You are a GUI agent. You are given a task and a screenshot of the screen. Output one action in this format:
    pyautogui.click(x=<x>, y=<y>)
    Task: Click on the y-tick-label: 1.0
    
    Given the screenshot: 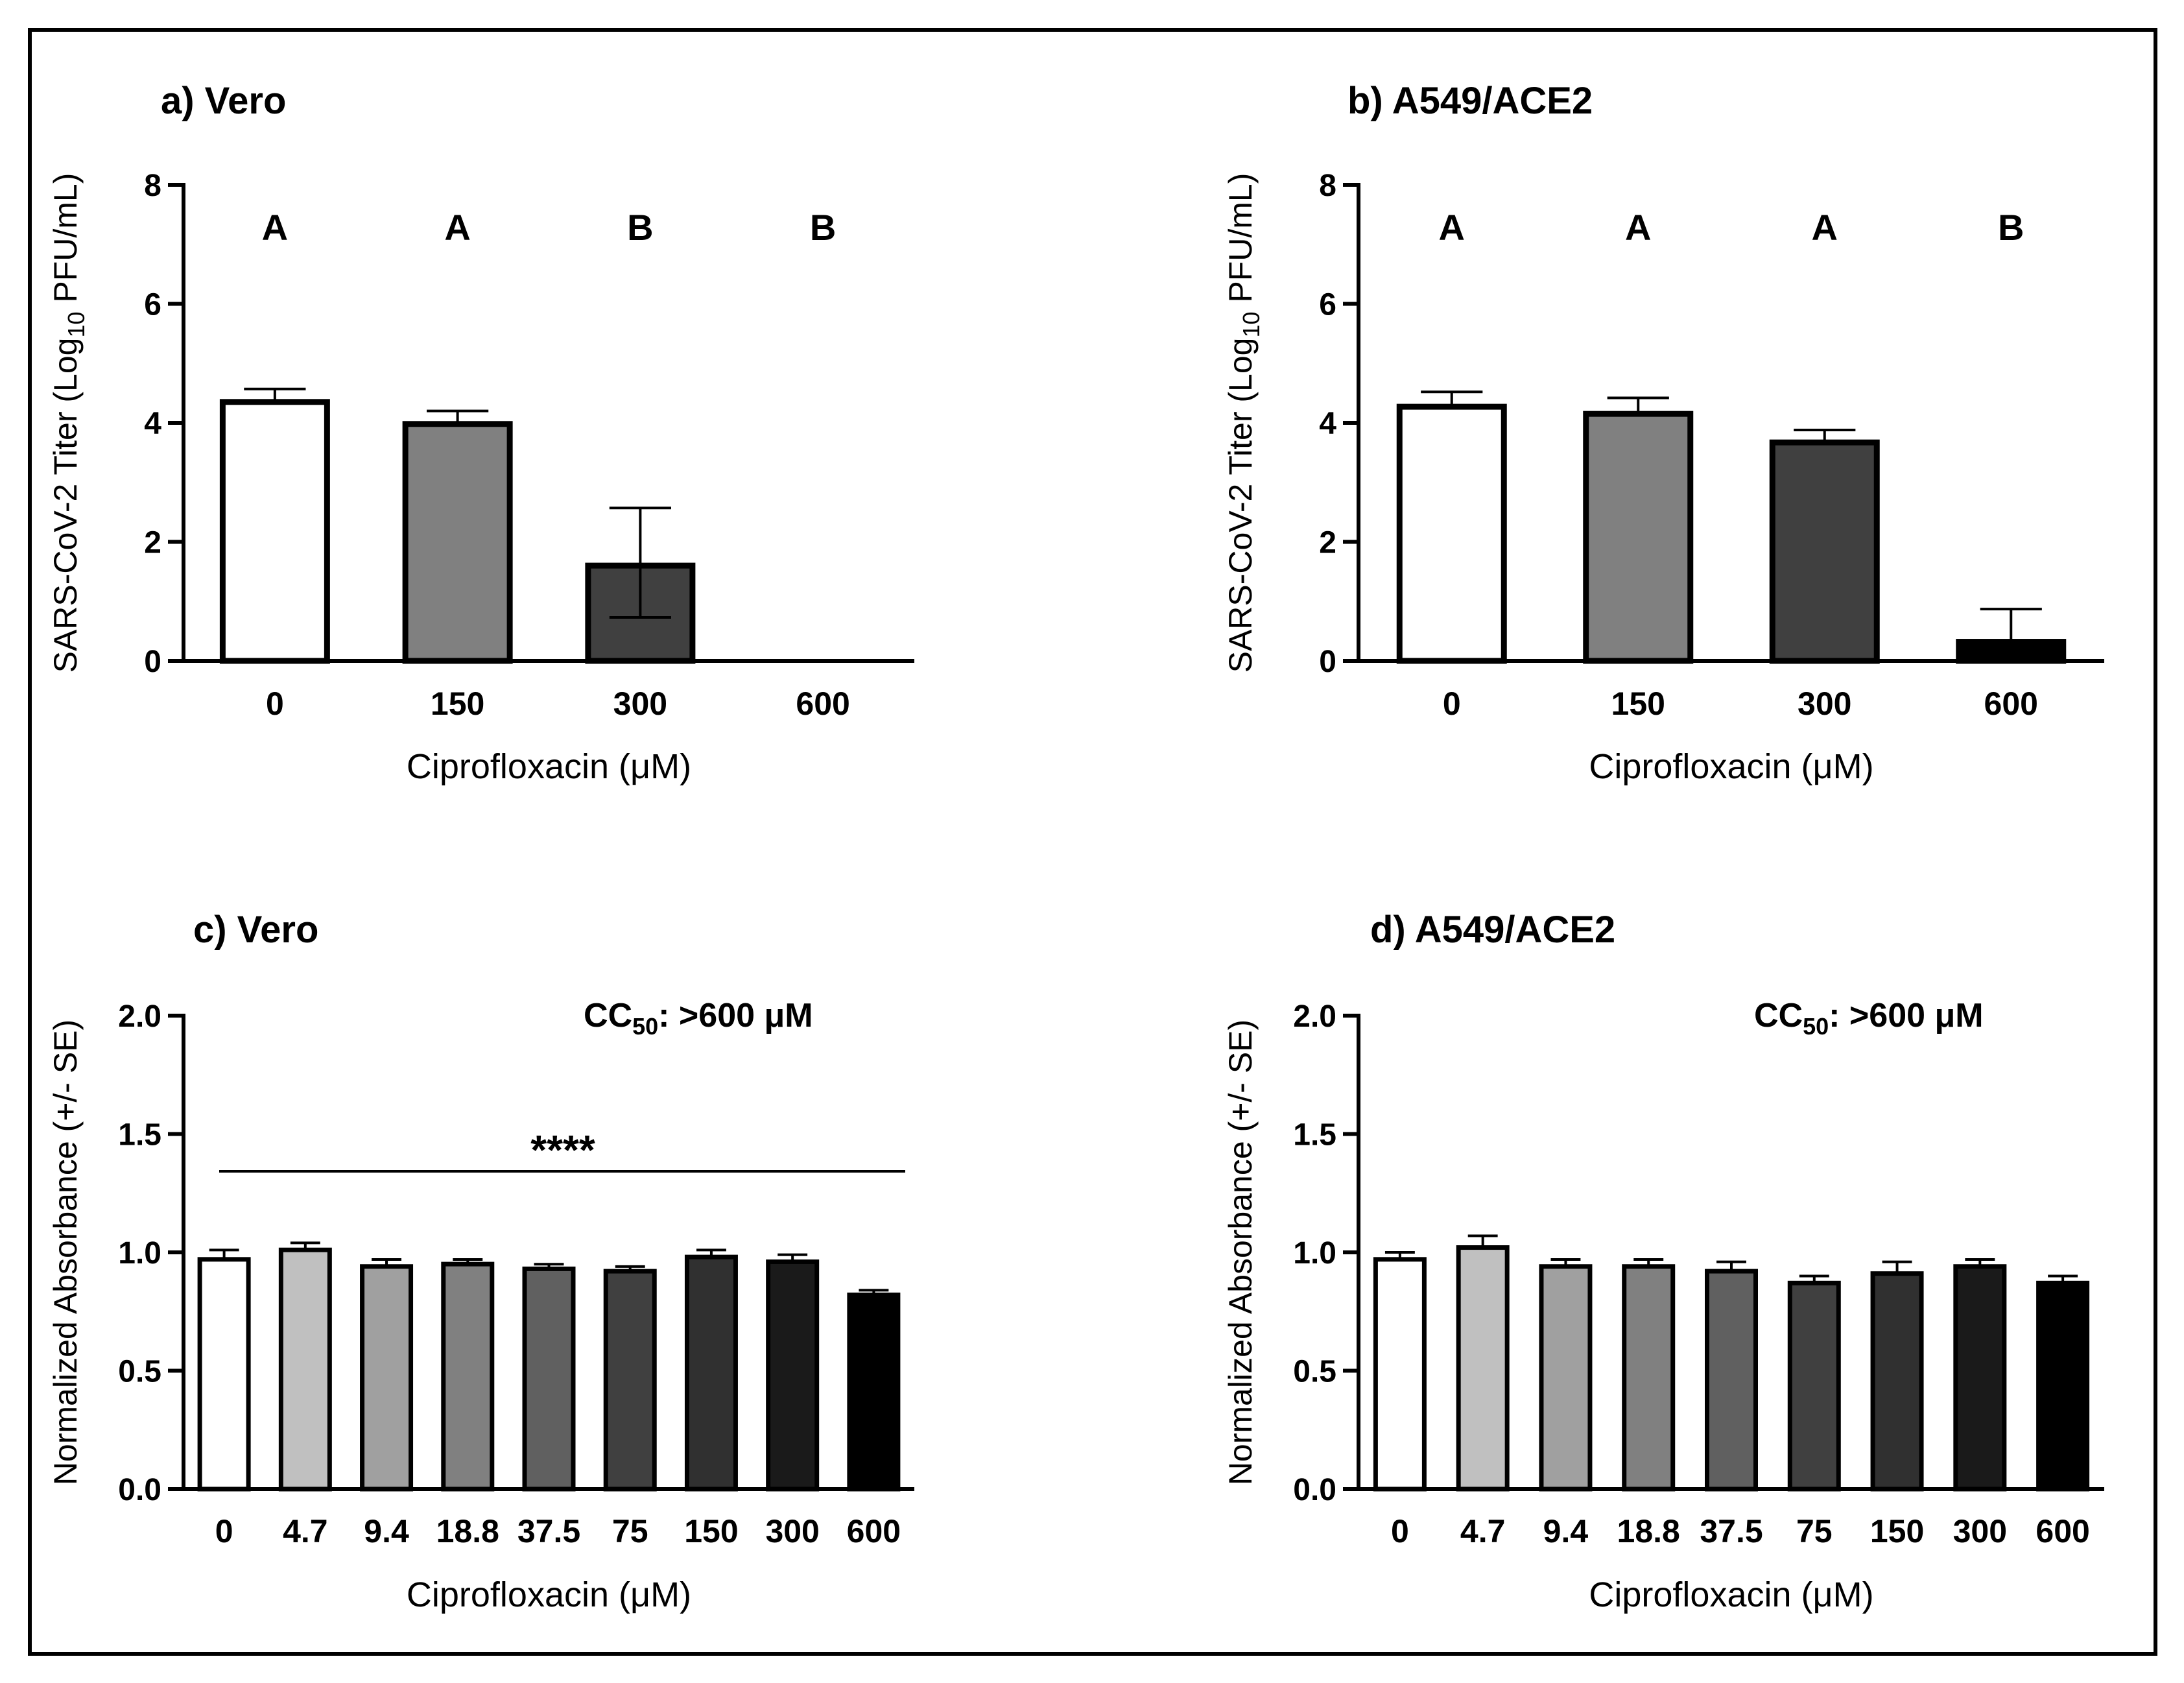 What is the action you would take?
    pyautogui.click(x=1315, y=1253)
    